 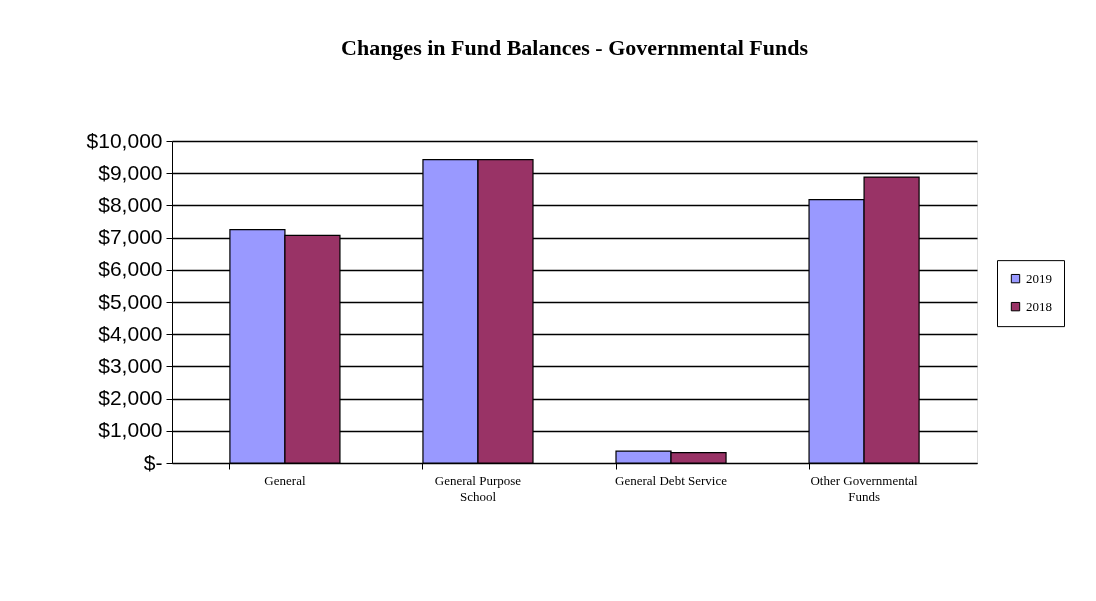 I want to click on y-tick-label: $-, so click(x=153, y=462).